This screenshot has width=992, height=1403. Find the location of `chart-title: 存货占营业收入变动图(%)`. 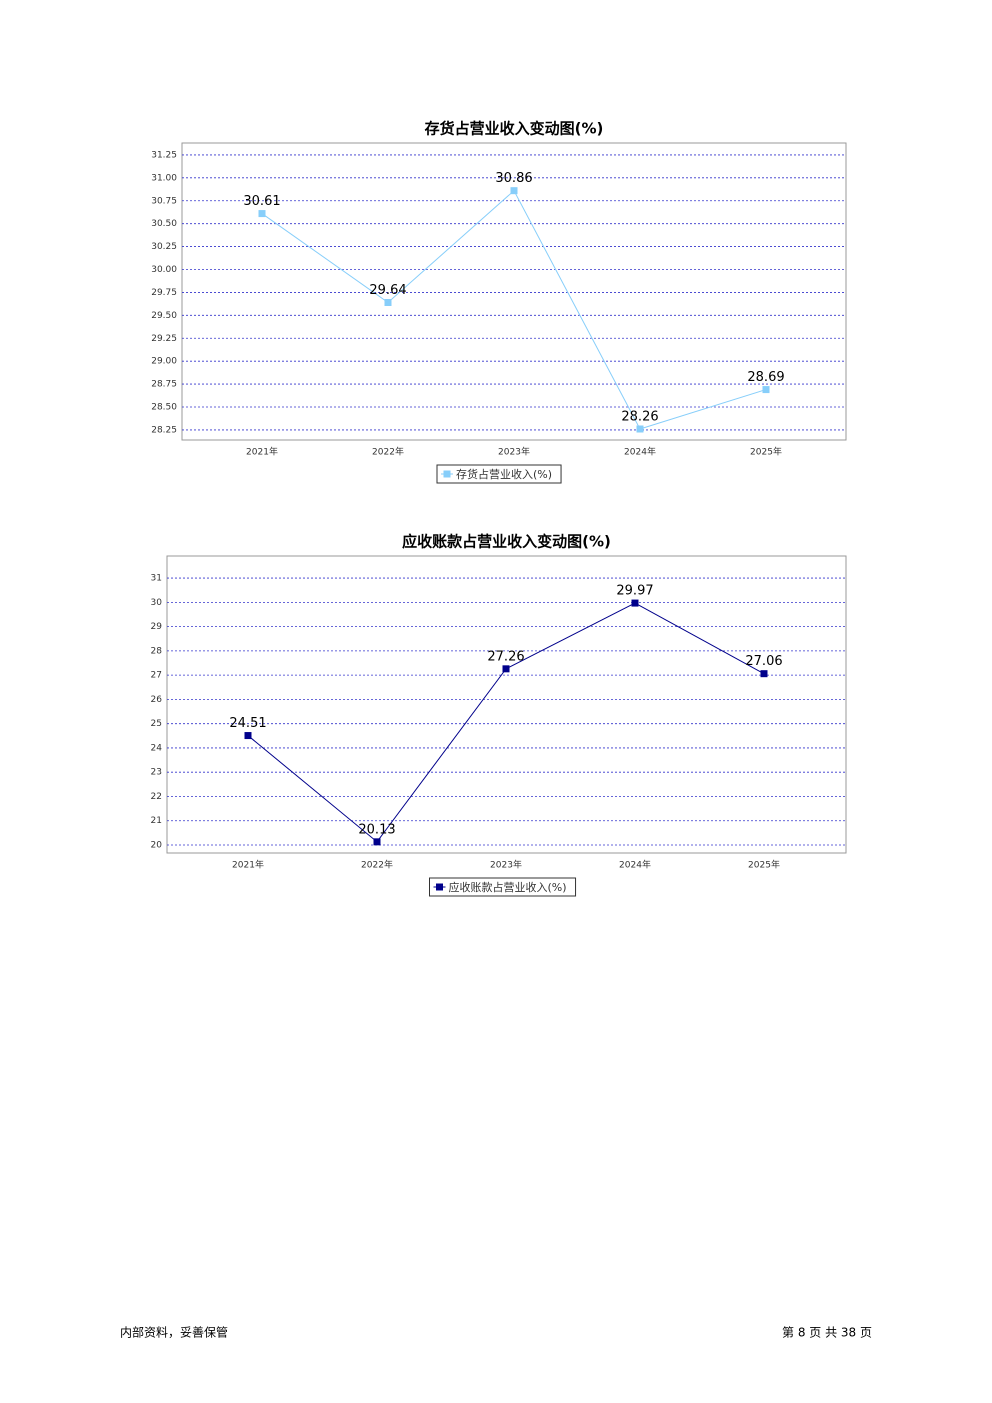

chart-title: 存货占营业收入变动图(%) is located at coordinates (514, 129).